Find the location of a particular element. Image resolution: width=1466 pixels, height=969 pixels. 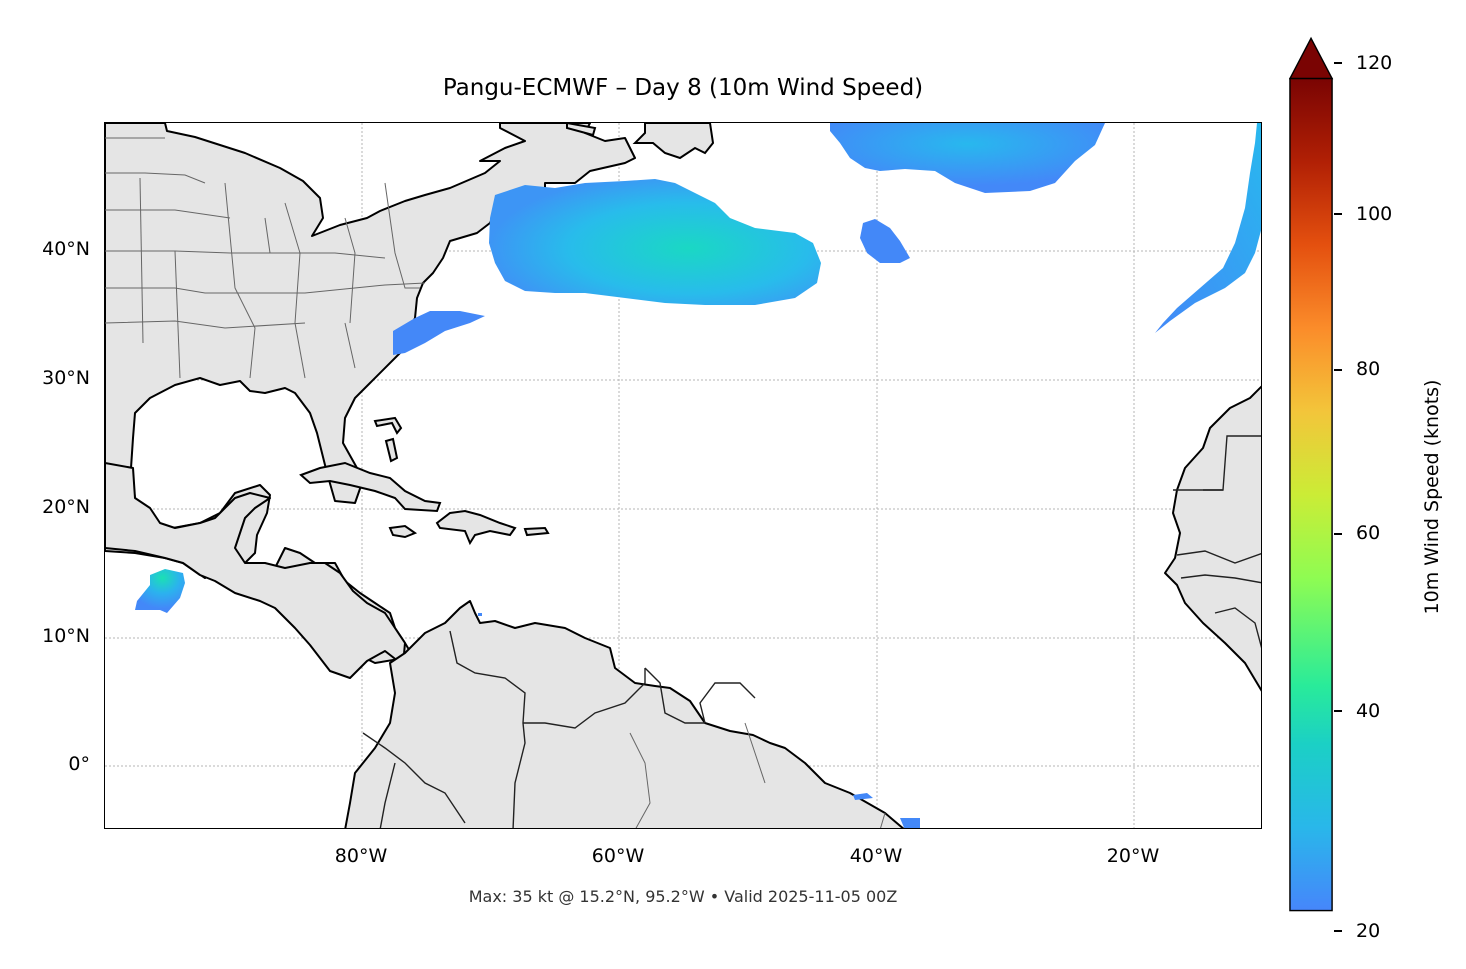

x-tick-40w: 40°W is located at coordinates (876, 856).